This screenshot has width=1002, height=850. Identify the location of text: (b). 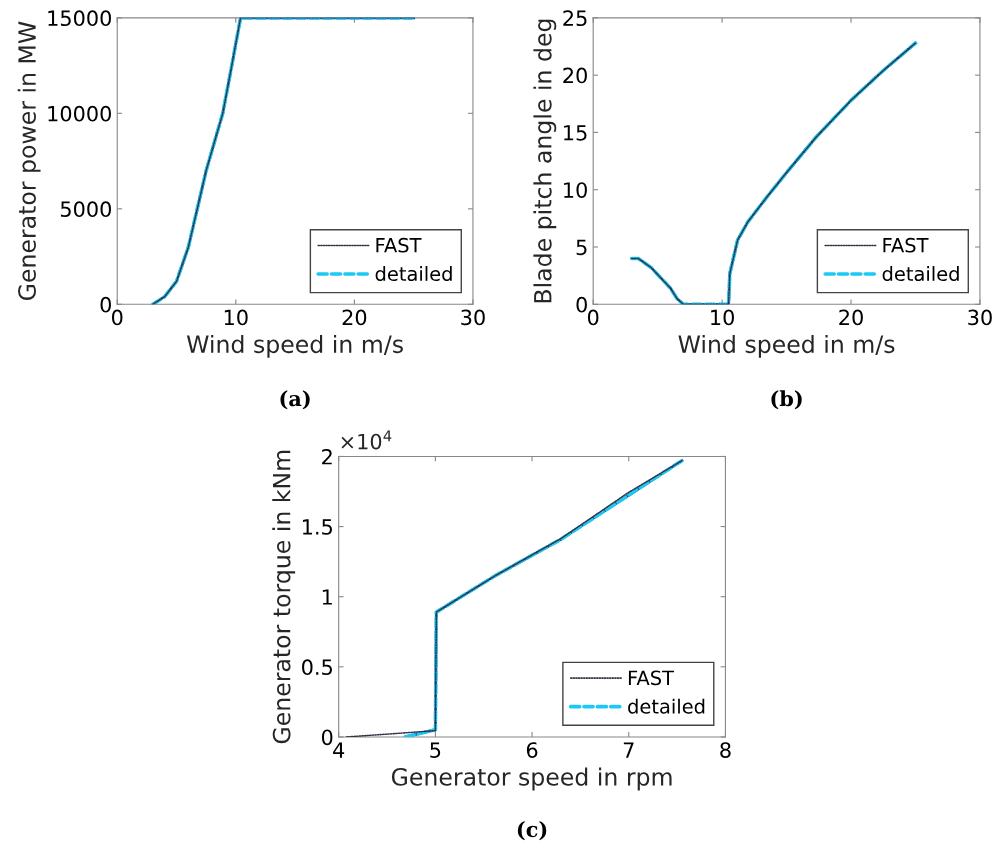
(786, 400).